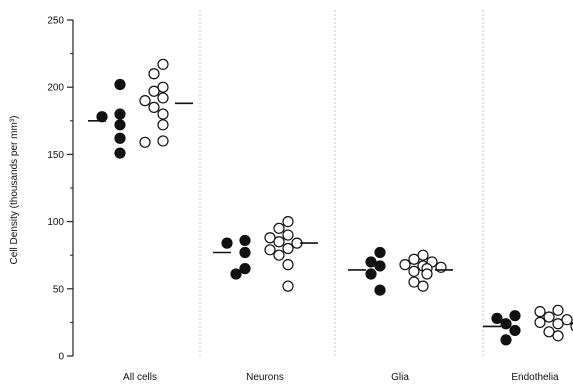 The width and height of the screenshot is (573, 385). What do you see at coordinates (55, 21) in the screenshot?
I see `y-tick-label: 250` at bounding box center [55, 21].